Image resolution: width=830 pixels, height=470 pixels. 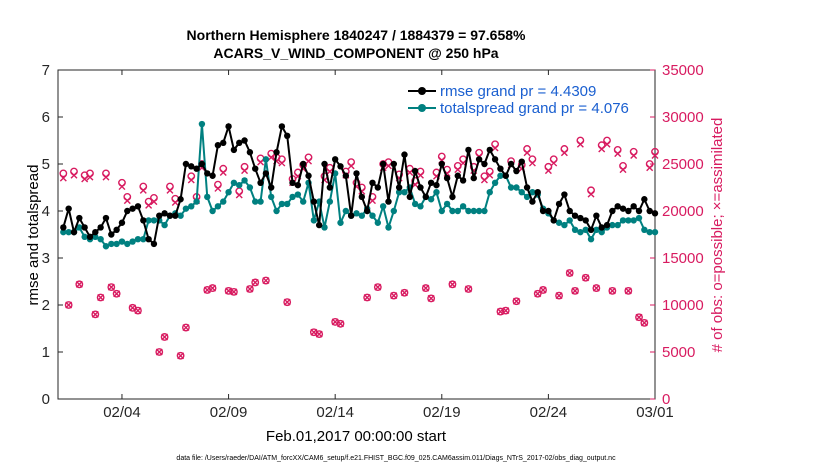 What do you see at coordinates (33, 235) in the screenshot?
I see `y-axis-label: rmse and totalspread` at bounding box center [33, 235].